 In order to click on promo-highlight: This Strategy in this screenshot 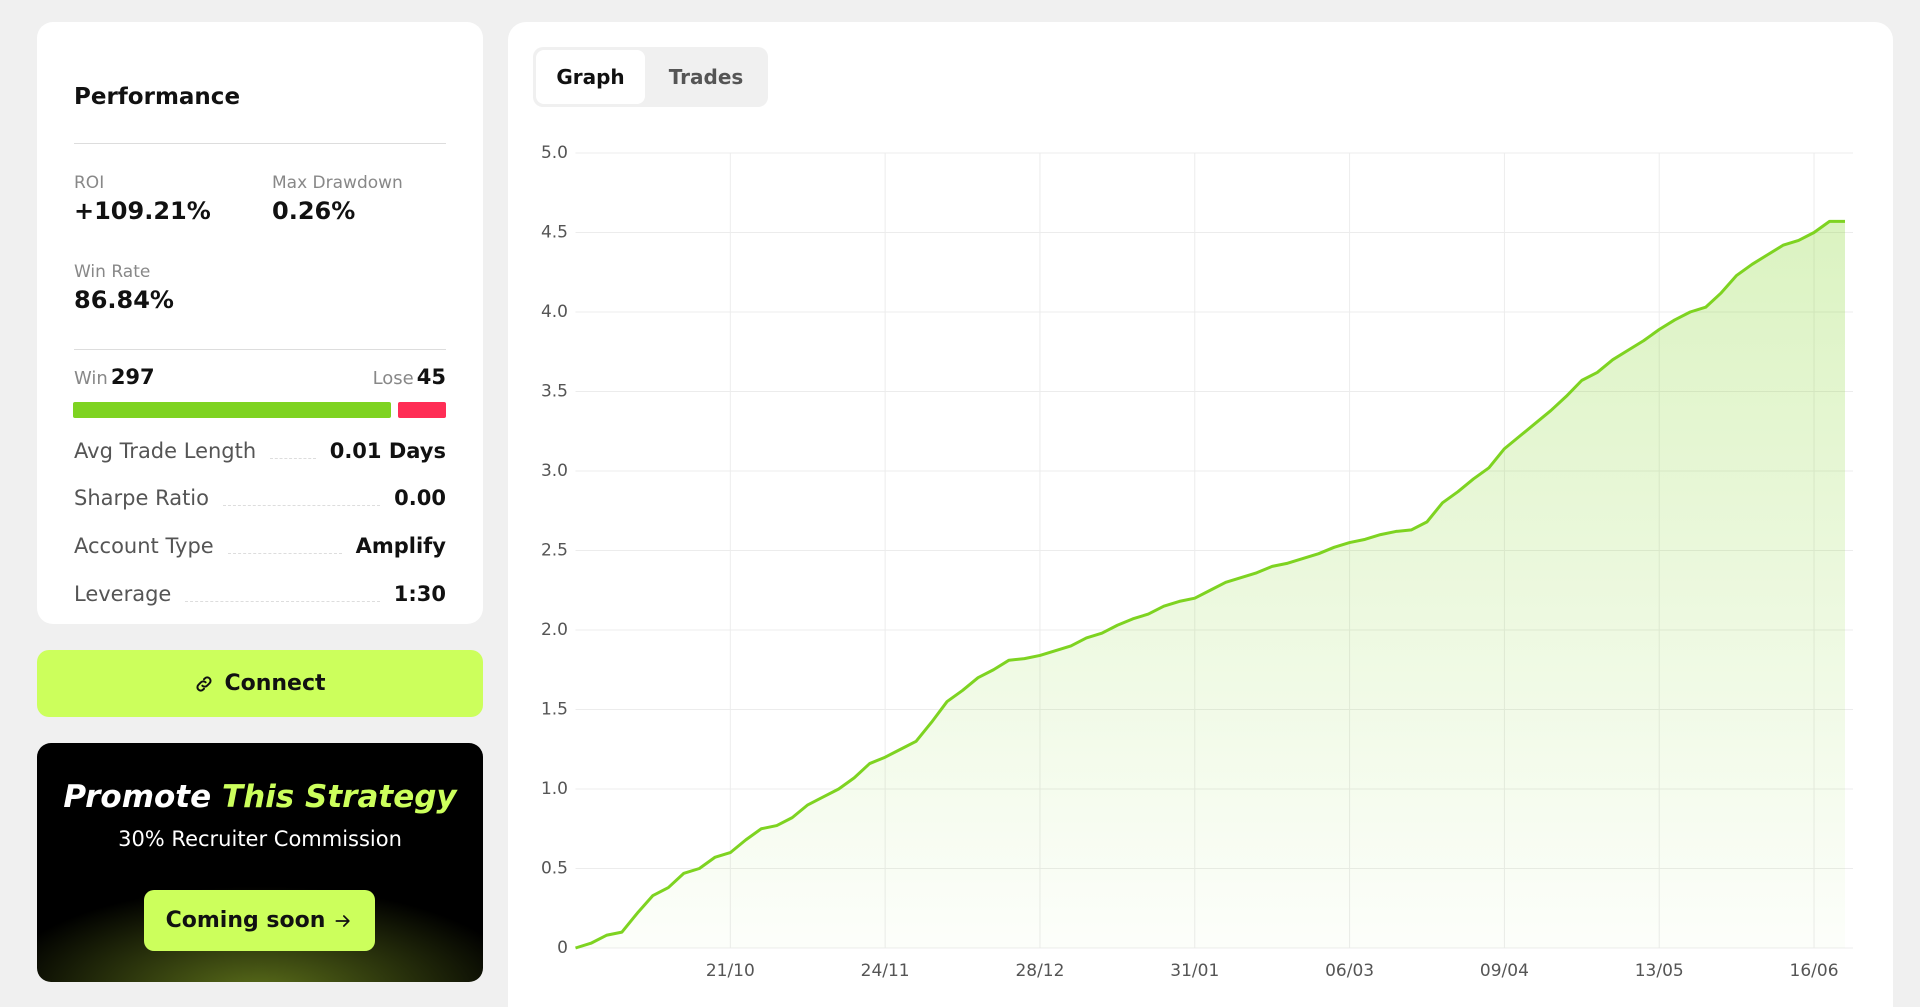, I will do `click(339, 797)`.